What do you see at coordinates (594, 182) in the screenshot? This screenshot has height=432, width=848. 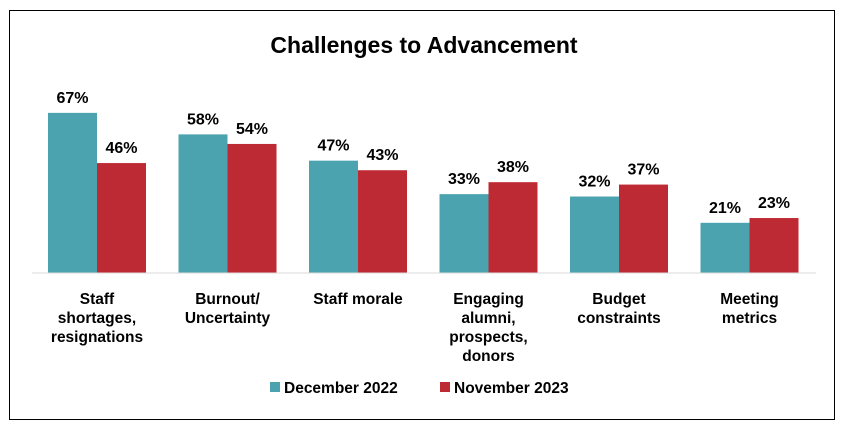 I see `data-label: 32%` at bounding box center [594, 182].